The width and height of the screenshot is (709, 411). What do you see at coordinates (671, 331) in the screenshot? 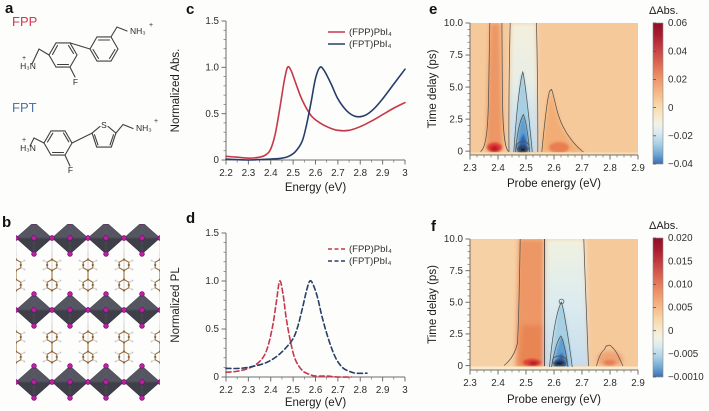
I see `colorbar-tick-label: 0` at bounding box center [671, 331].